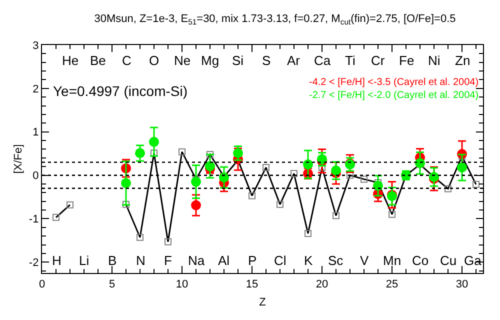 This screenshot has height=320, width=500. Describe the element at coordinates (275, 19) in the screenshot. I see `chart-title: 30Msun, Z=1e-3, E$_{51}$=30, mix 1.73-3.13, f=0.27, M$_{cut}$(fin)=2.75, [O/Fe]=0.5` at that location.